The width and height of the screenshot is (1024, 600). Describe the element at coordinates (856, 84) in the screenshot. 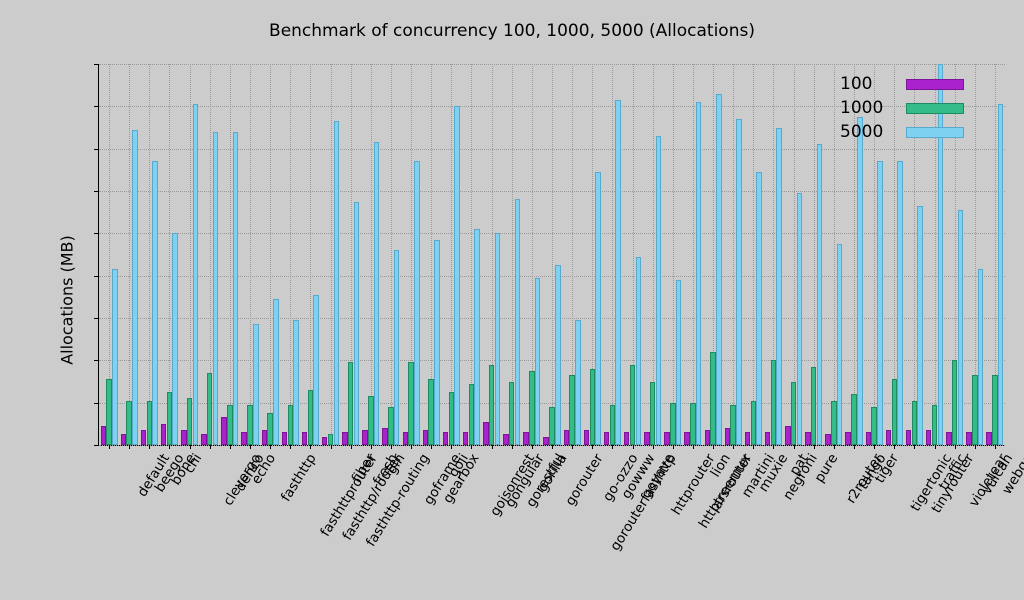

I see `legend-label-100: 100` at that location.